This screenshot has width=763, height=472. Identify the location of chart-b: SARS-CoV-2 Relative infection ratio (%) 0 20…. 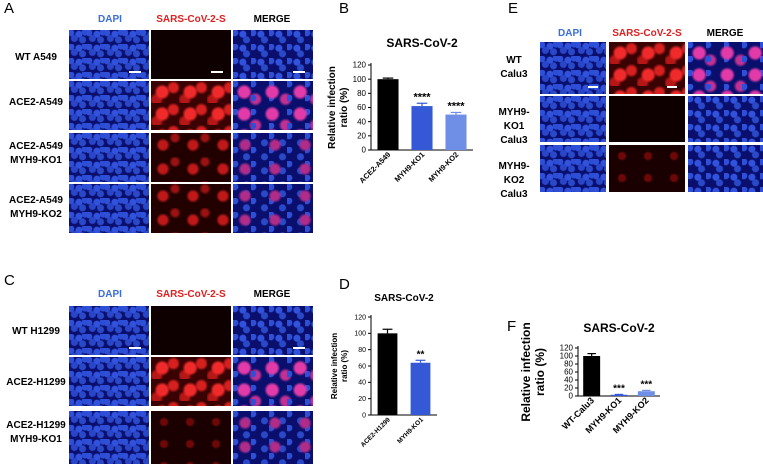
(400, 110).